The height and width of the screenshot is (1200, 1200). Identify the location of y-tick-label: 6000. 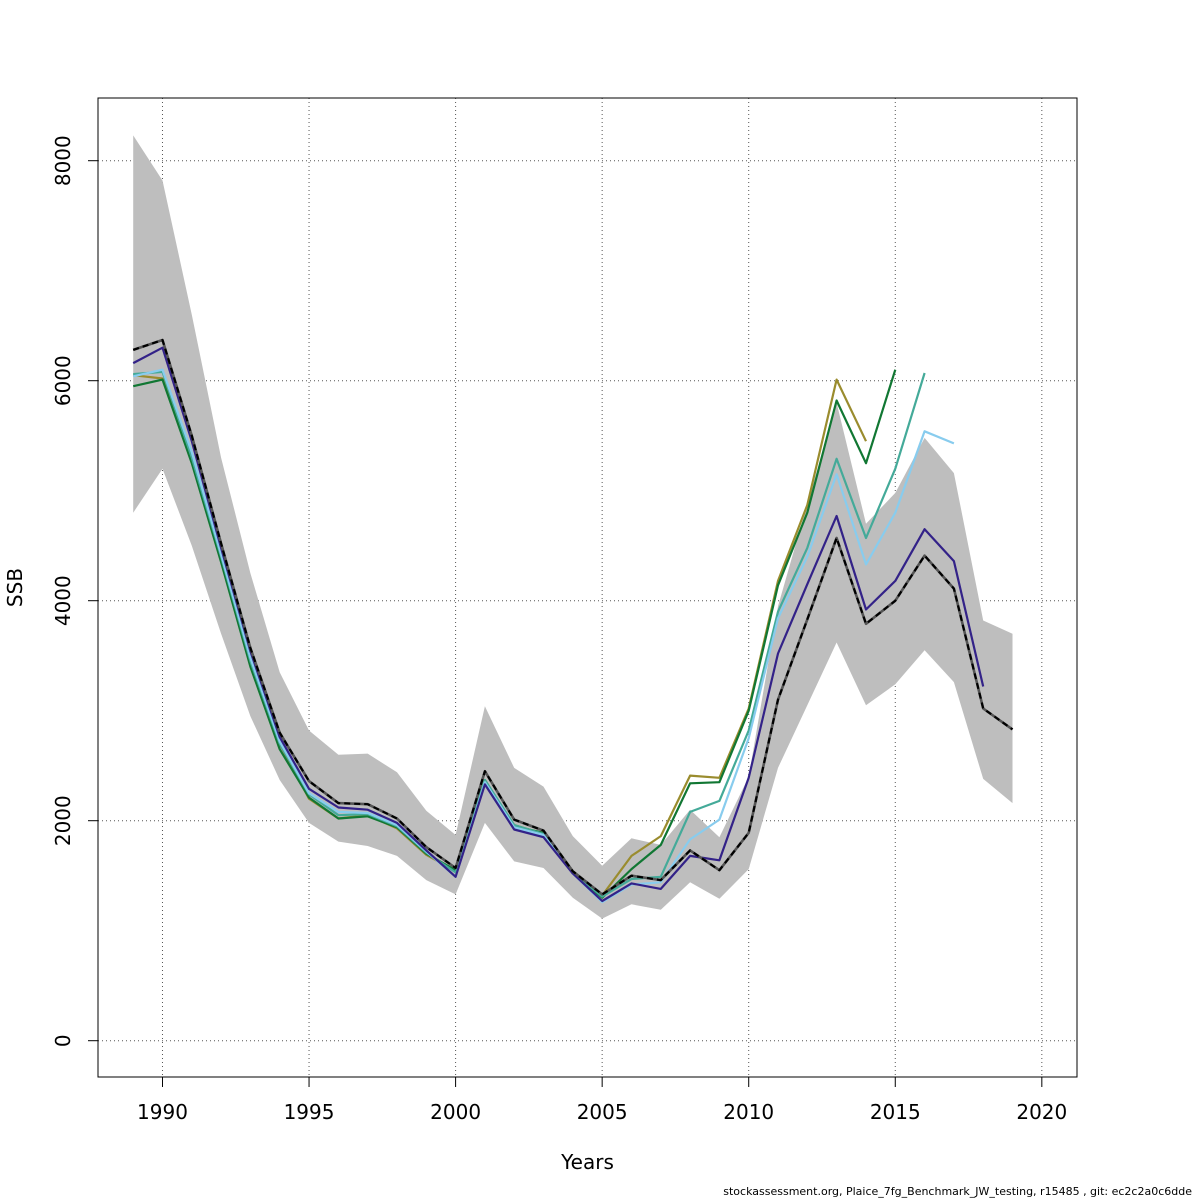
(63, 380).